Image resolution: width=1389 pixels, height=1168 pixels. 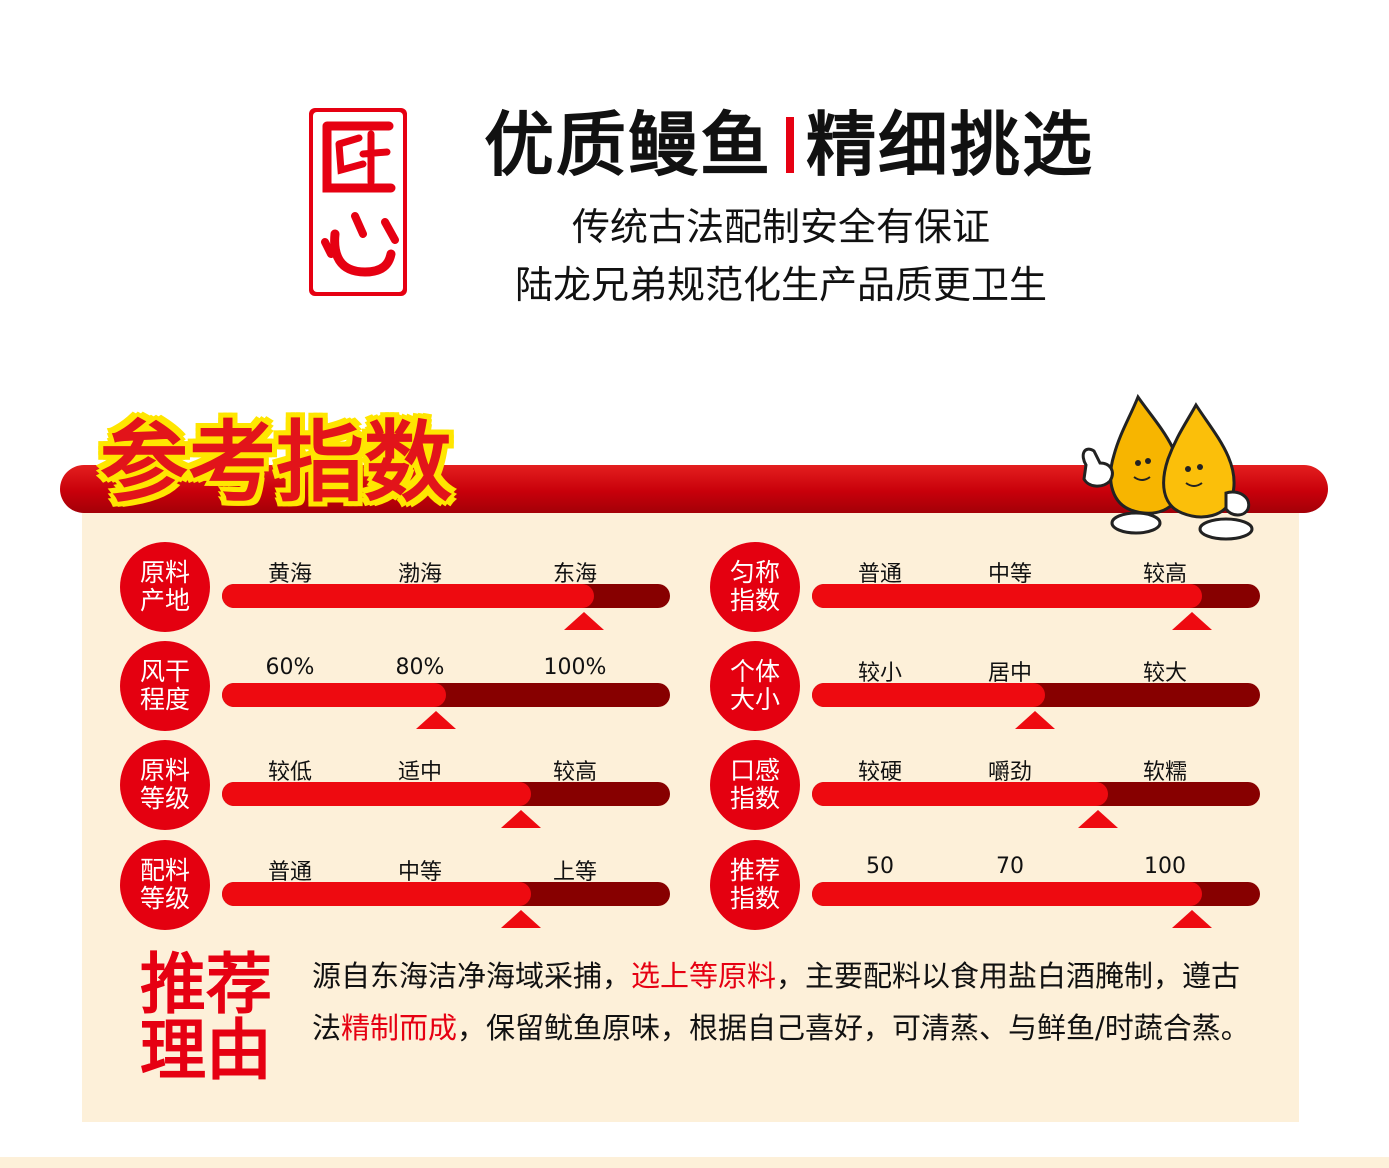 I want to click on rating-scale-label: 东海, so click(x=575, y=574).